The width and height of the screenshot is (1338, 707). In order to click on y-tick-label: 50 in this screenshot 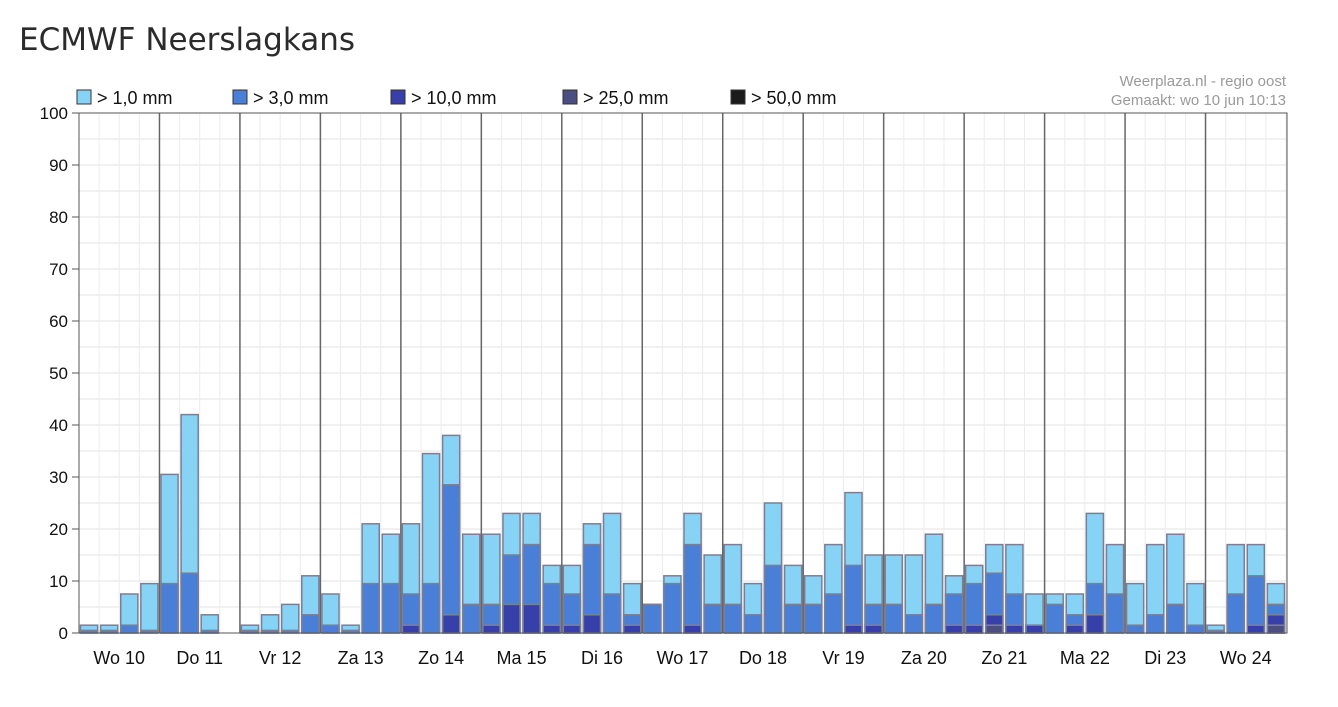, I will do `click(58, 373)`.